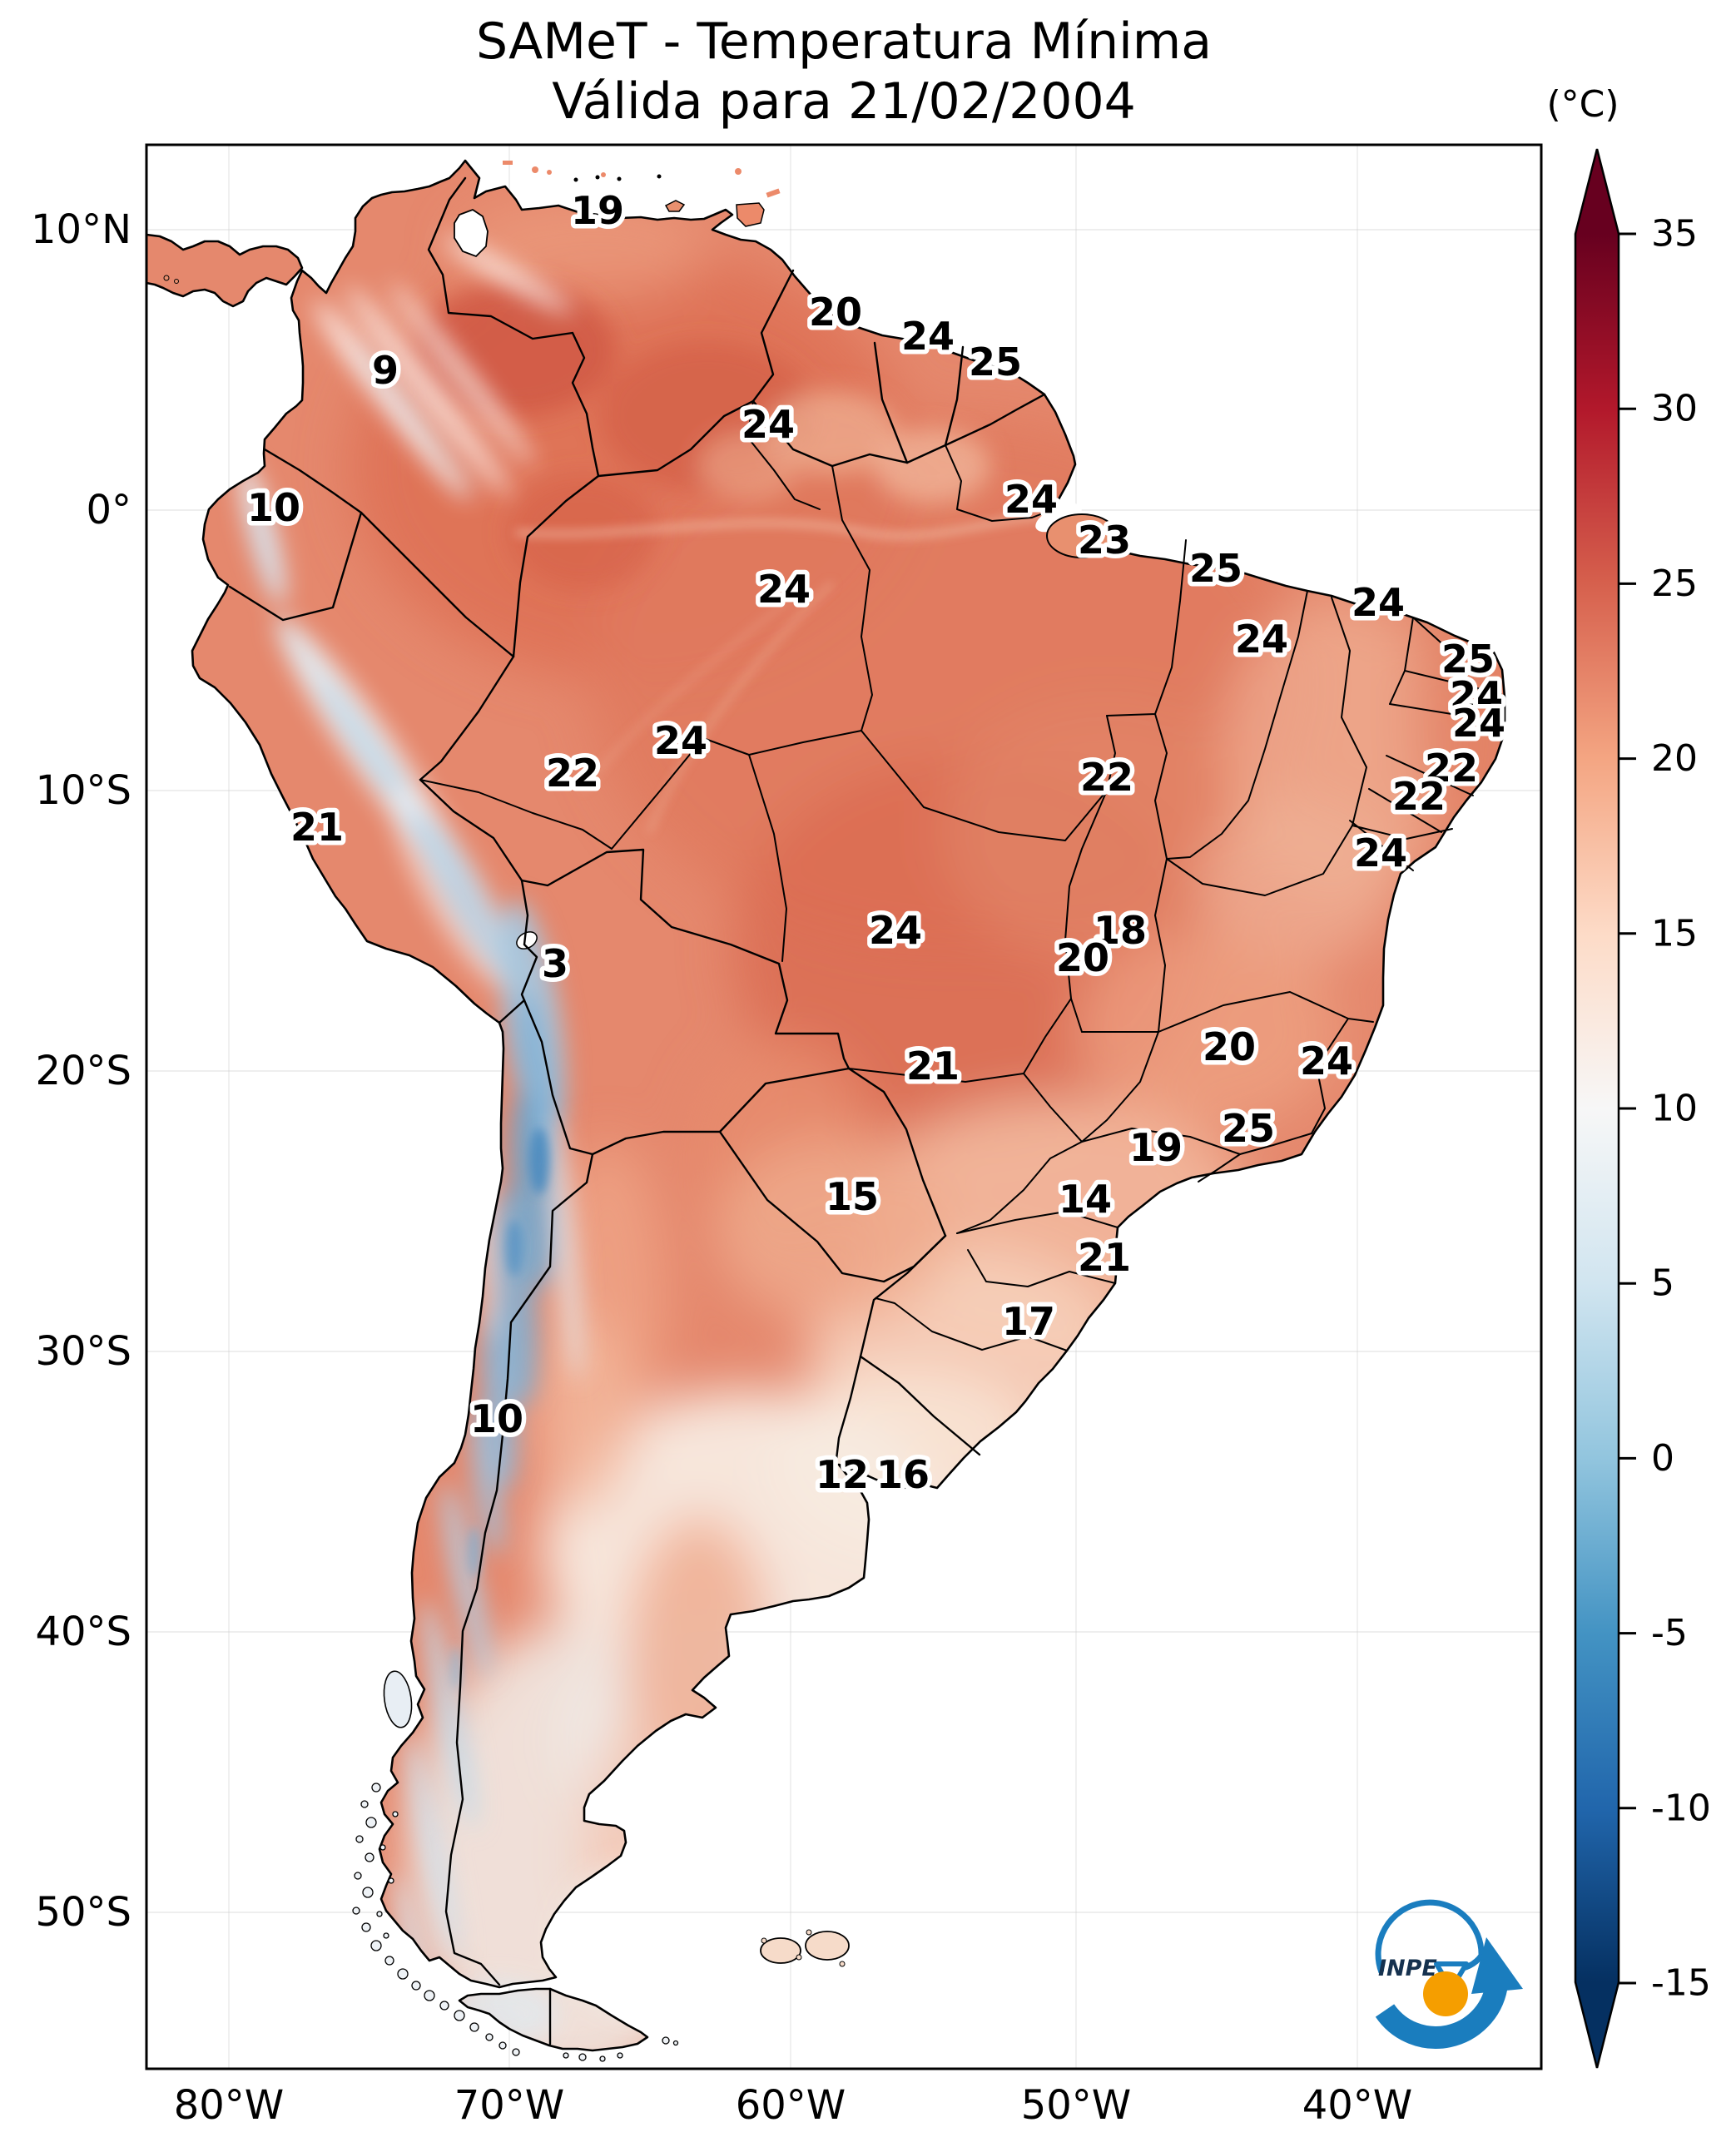 This screenshot has width=1736, height=2152. What do you see at coordinates (852, 1196) in the screenshot?
I see `temperature-value-label: 15` at bounding box center [852, 1196].